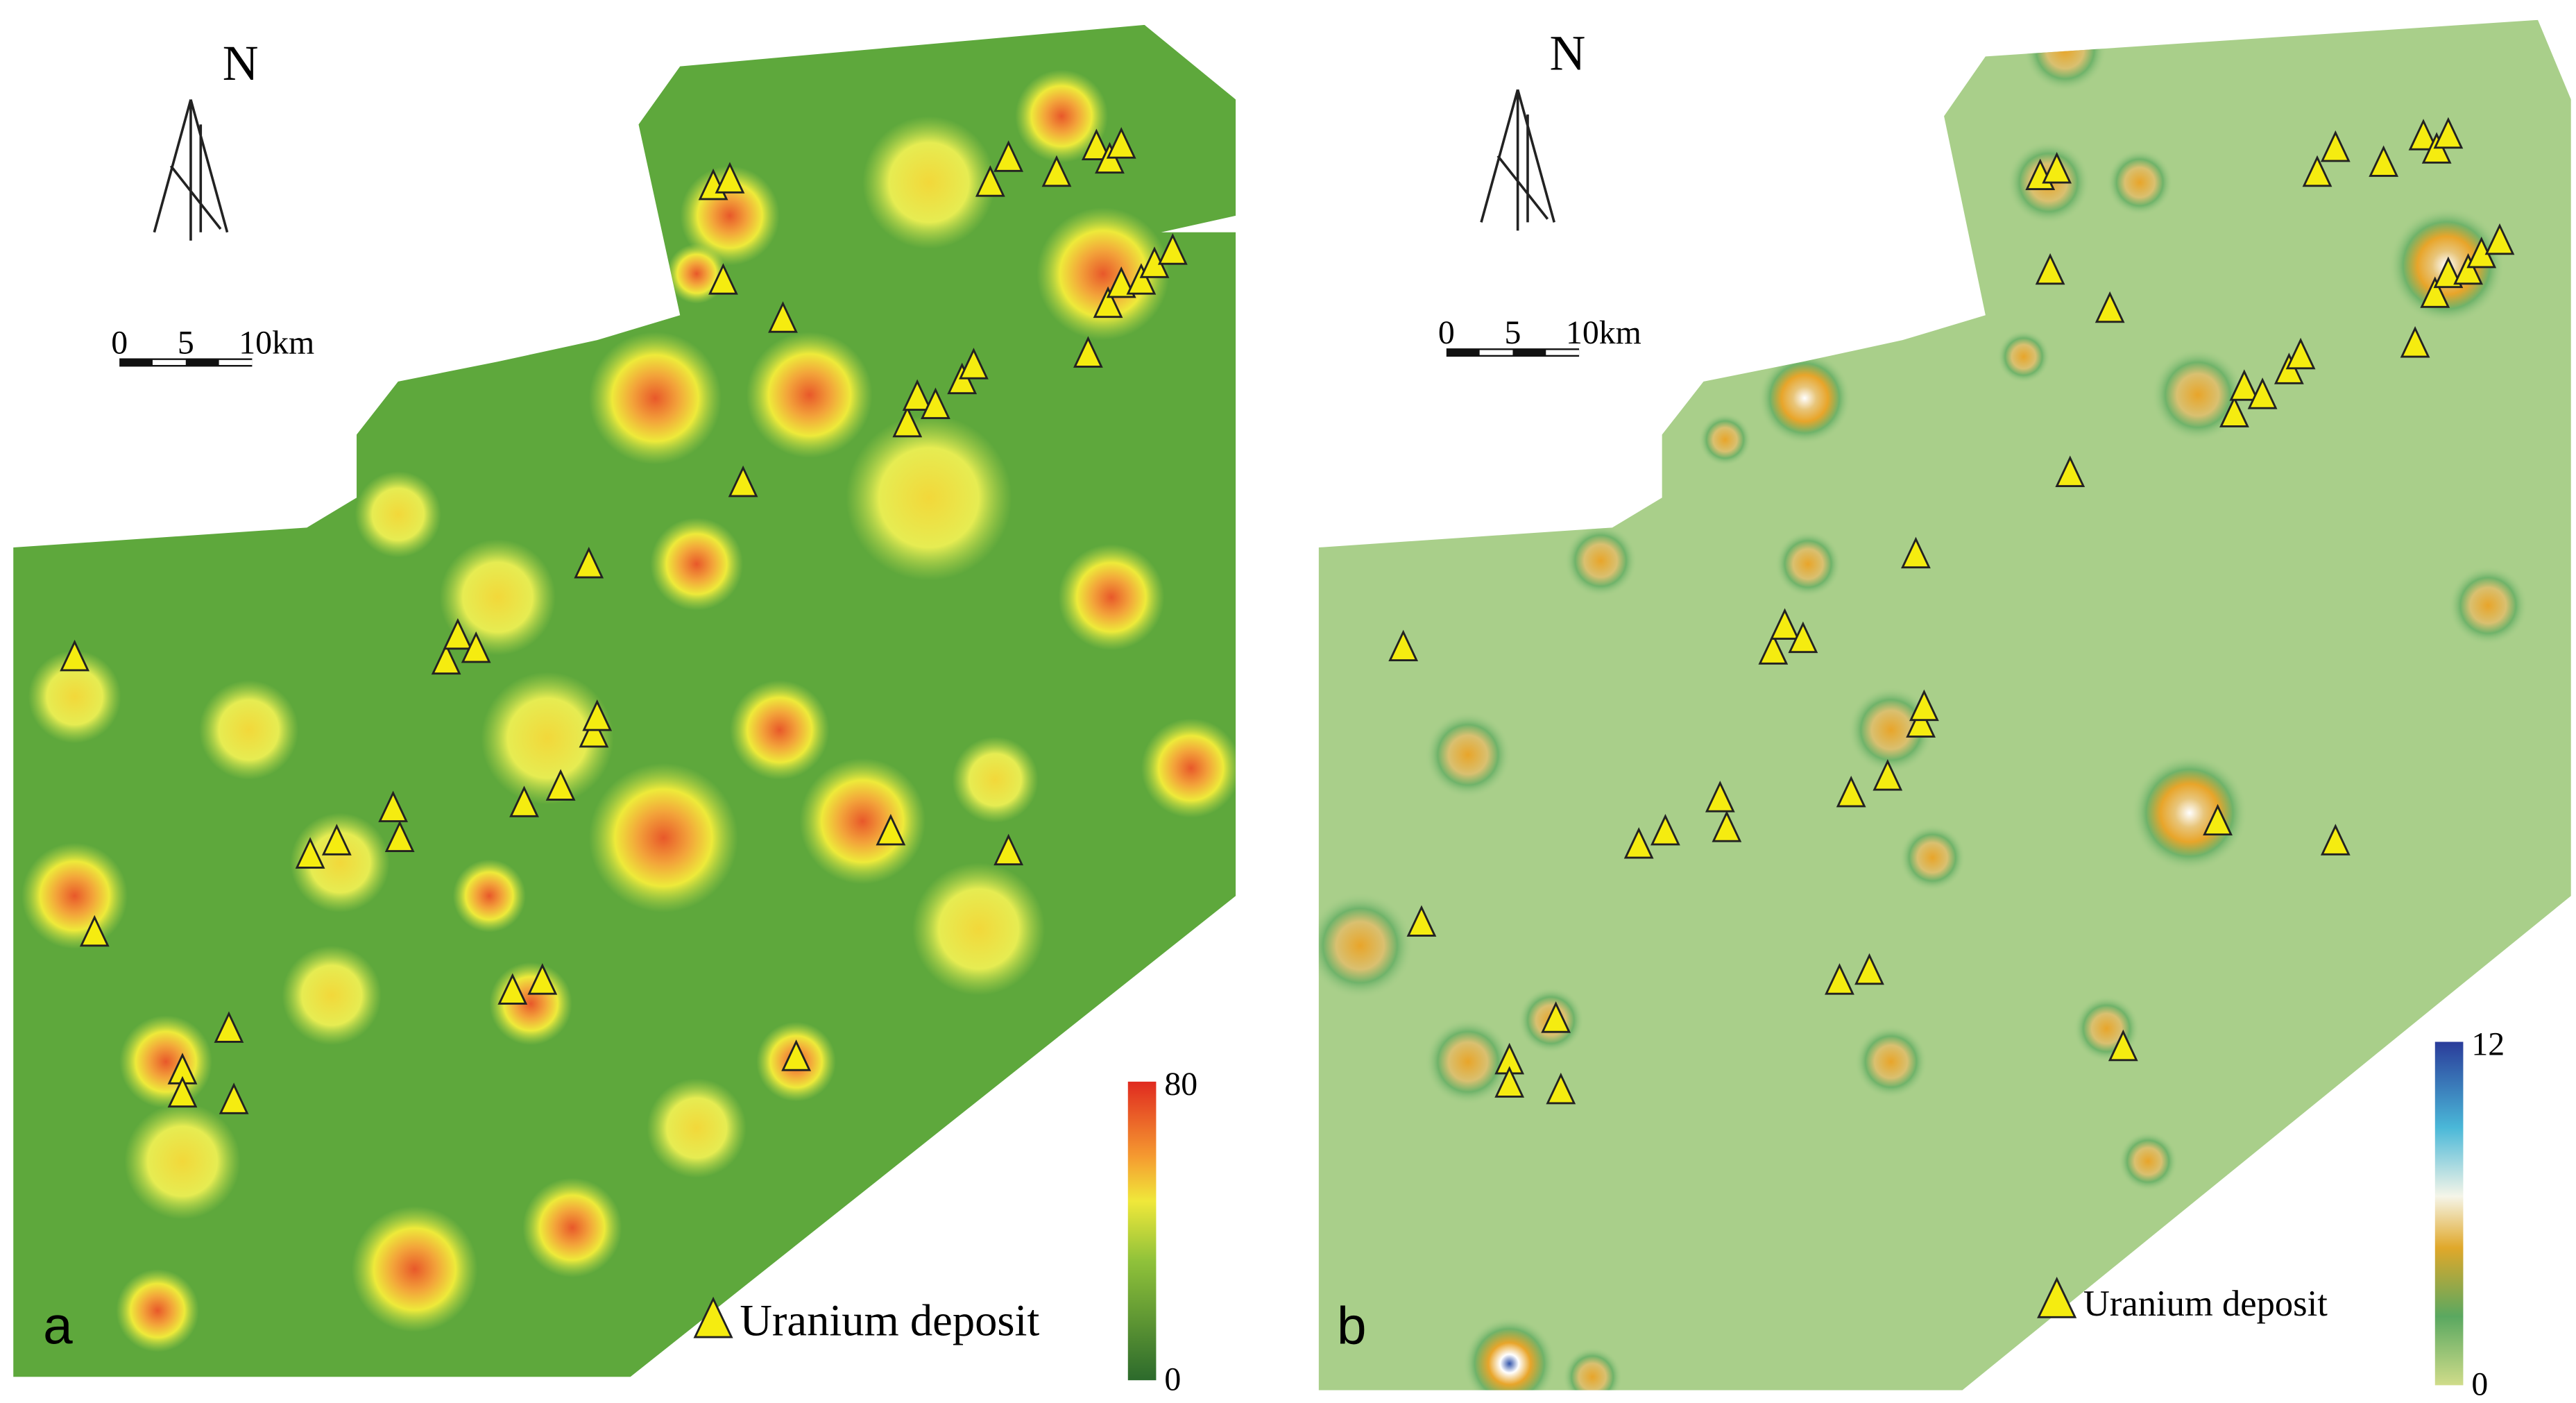 The width and height of the screenshot is (2576, 1403). I want to click on colorbar, so click(1142, 1231).